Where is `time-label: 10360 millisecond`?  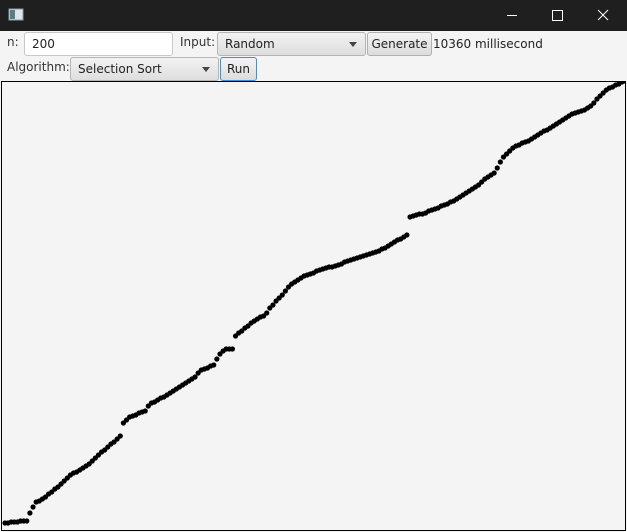 time-label: 10360 millisecond is located at coordinates (488, 44).